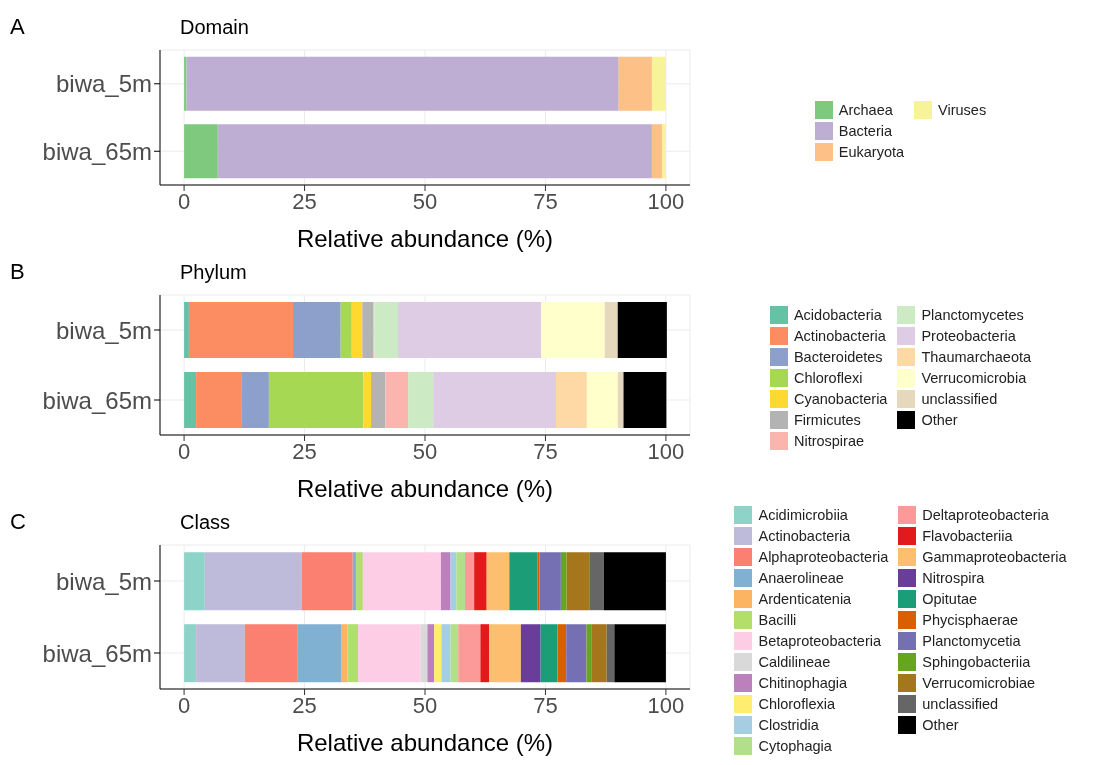 The width and height of the screenshot is (1111, 765). What do you see at coordinates (985, 514) in the screenshot?
I see `legend-label: Deltaproteobacteria` at bounding box center [985, 514].